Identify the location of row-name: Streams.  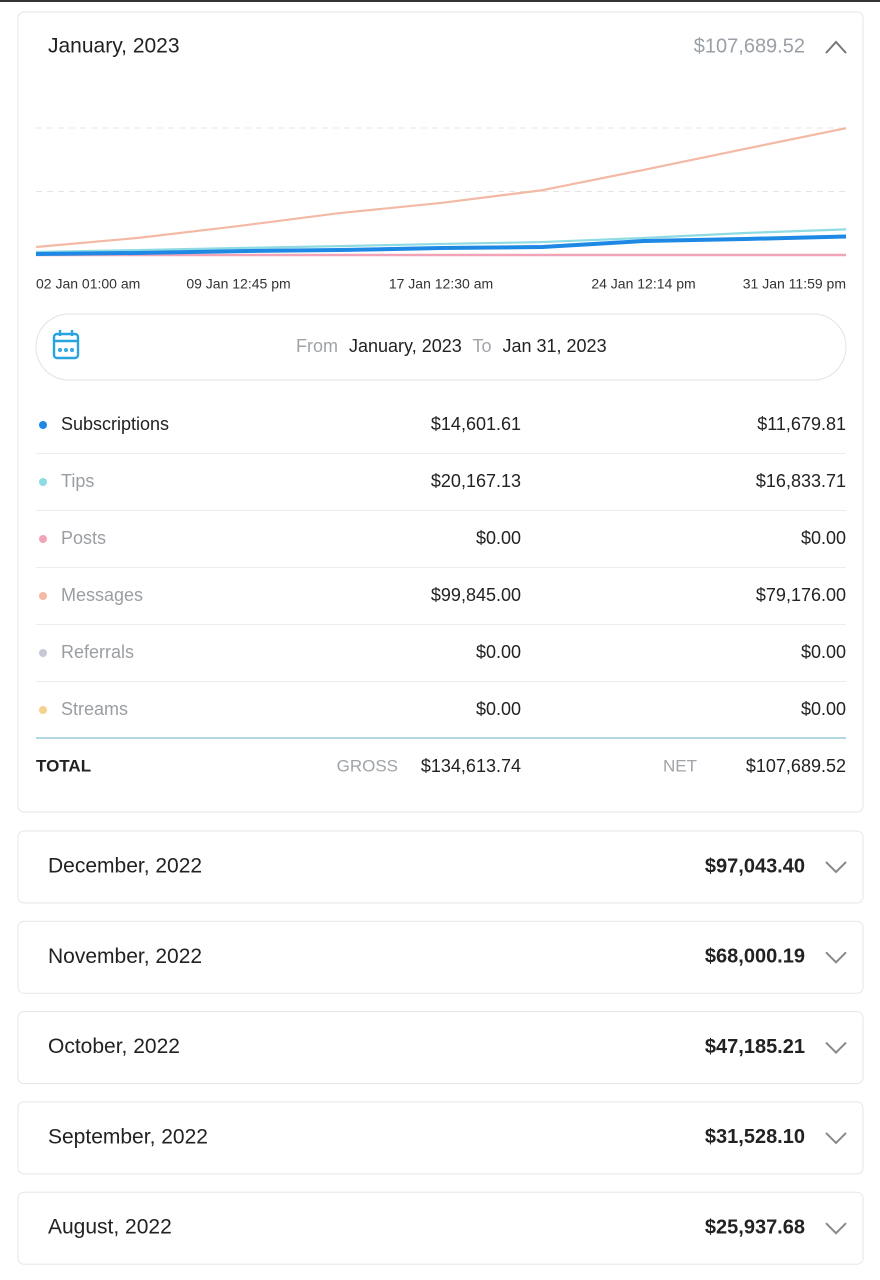
(94, 709).